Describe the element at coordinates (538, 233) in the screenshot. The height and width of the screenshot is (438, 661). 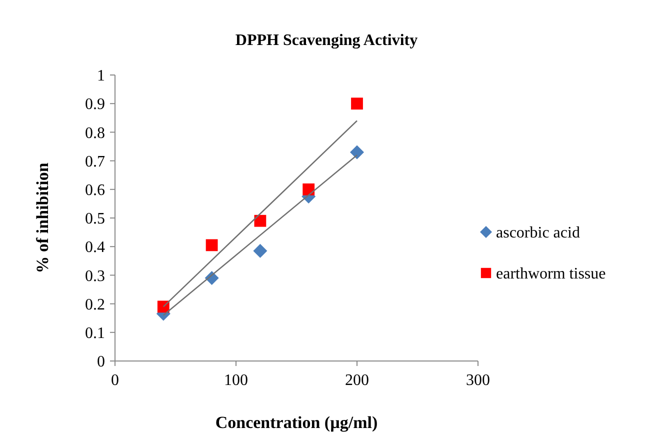
I see `legend-label: ascorbic acid` at that location.